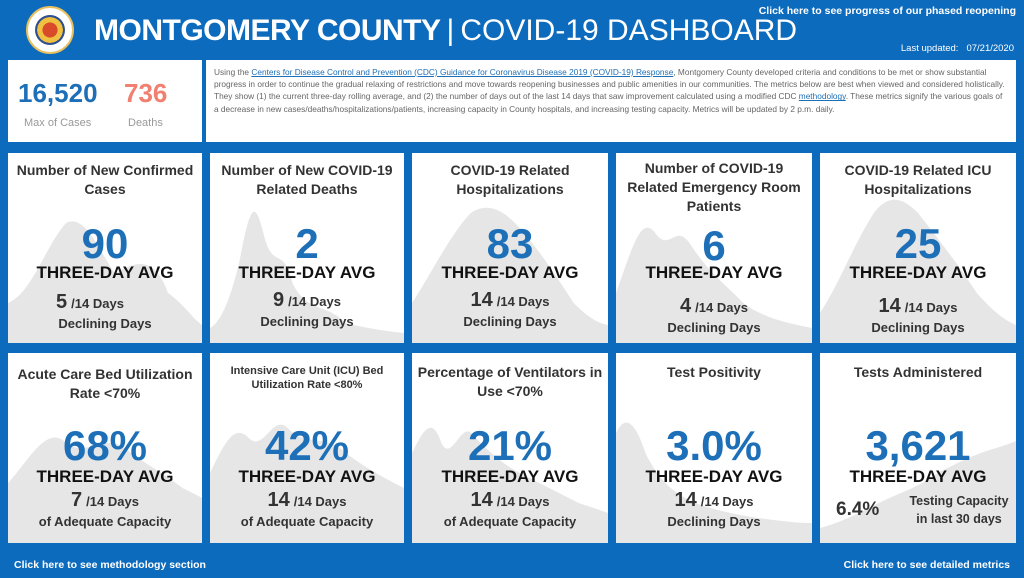 The height and width of the screenshot is (578, 1024). Describe the element at coordinates (105, 383) in the screenshot. I see `card-title: Acute Care Bed Utilization Rate <70%` at that location.